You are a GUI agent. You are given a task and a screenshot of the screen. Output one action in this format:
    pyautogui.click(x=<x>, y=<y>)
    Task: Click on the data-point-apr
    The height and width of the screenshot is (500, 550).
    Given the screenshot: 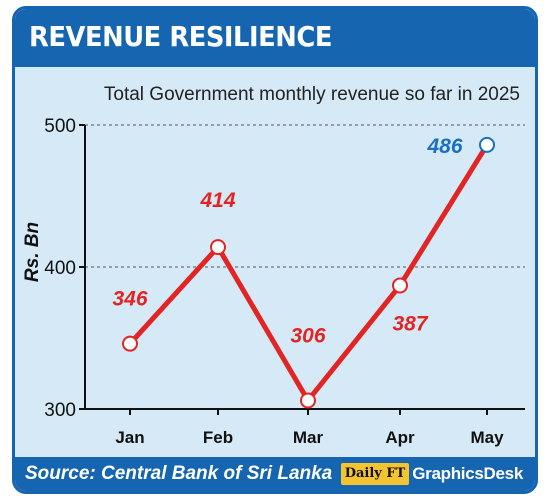 What is the action you would take?
    pyautogui.click(x=400, y=285)
    